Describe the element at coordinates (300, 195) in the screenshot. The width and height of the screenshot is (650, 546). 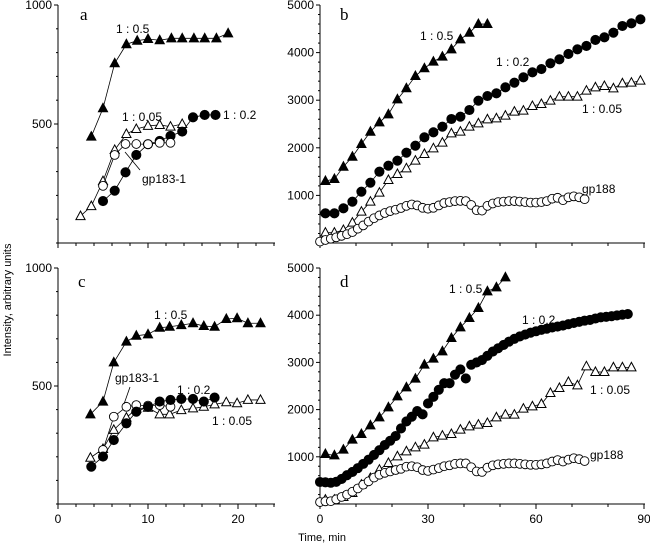
I see `y-tick-label: 1000` at that location.